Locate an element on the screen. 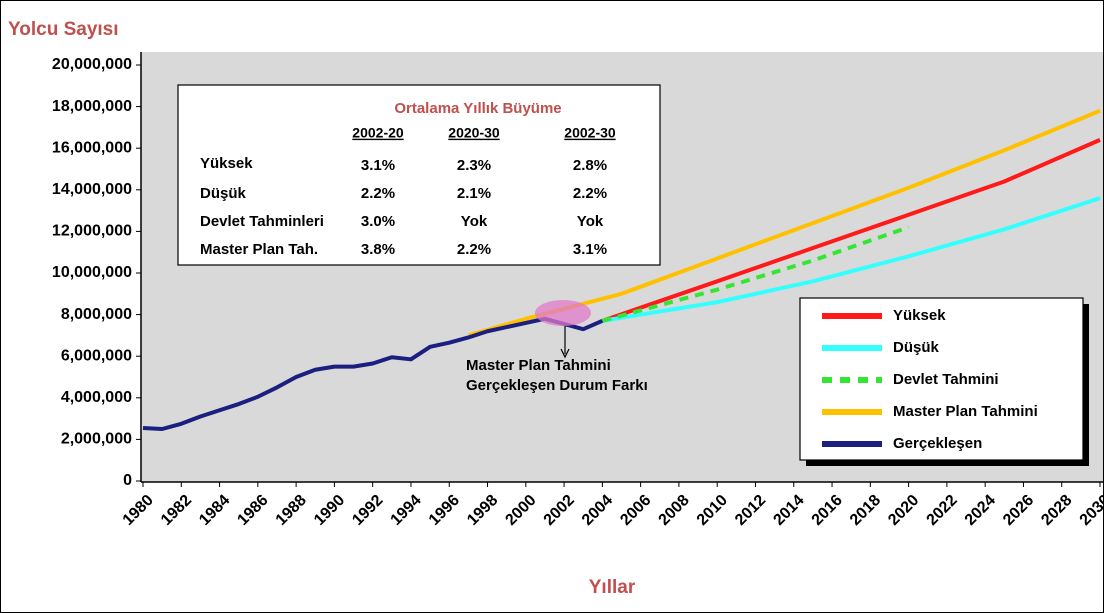  y-tick-label: 2,000,000 is located at coordinates (96, 439).